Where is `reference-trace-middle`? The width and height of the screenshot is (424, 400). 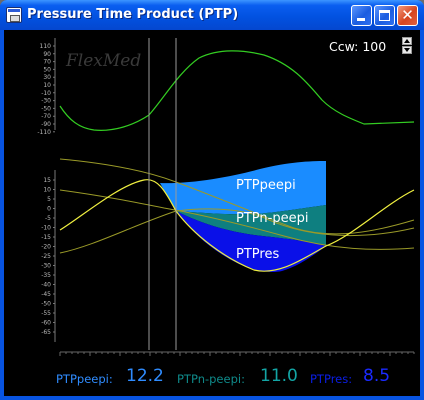 reference-trace-middle is located at coordinates (237, 219).